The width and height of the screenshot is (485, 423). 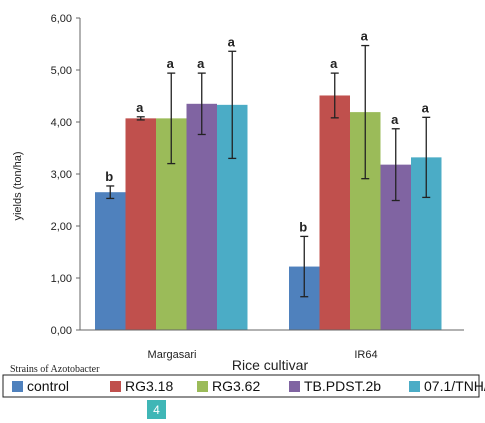 What do you see at coordinates (61, 123) in the screenshot?
I see `y-tick-label: 4,00` at bounding box center [61, 123].